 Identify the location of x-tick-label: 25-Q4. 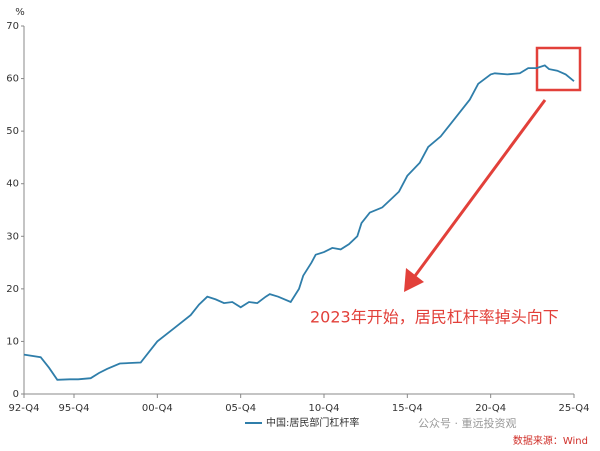
(574, 408).